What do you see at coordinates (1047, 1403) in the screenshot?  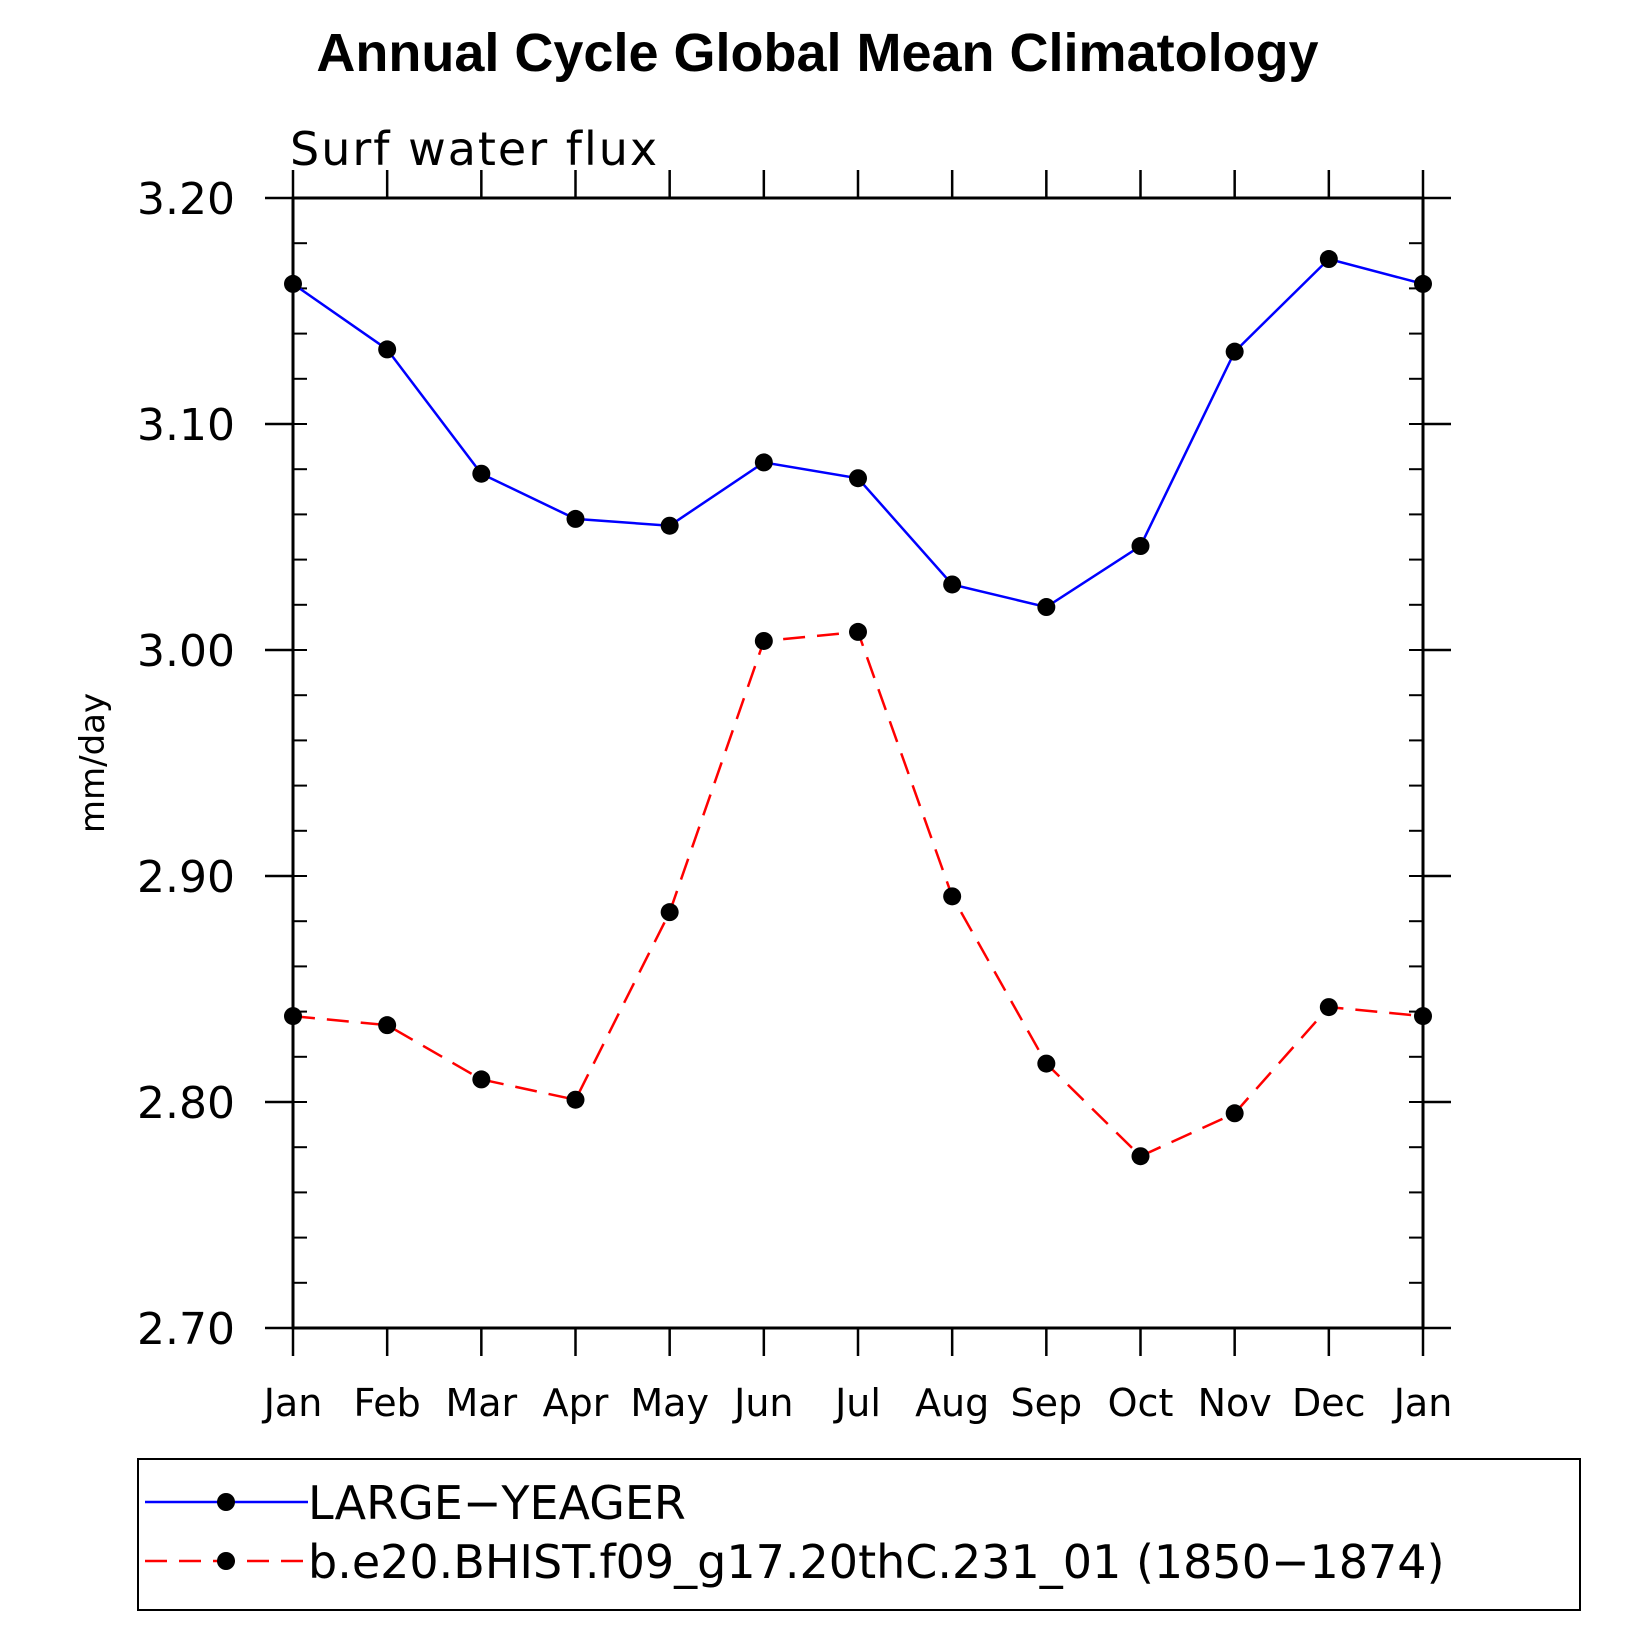 I see `x-tick-label: Sep` at bounding box center [1047, 1403].